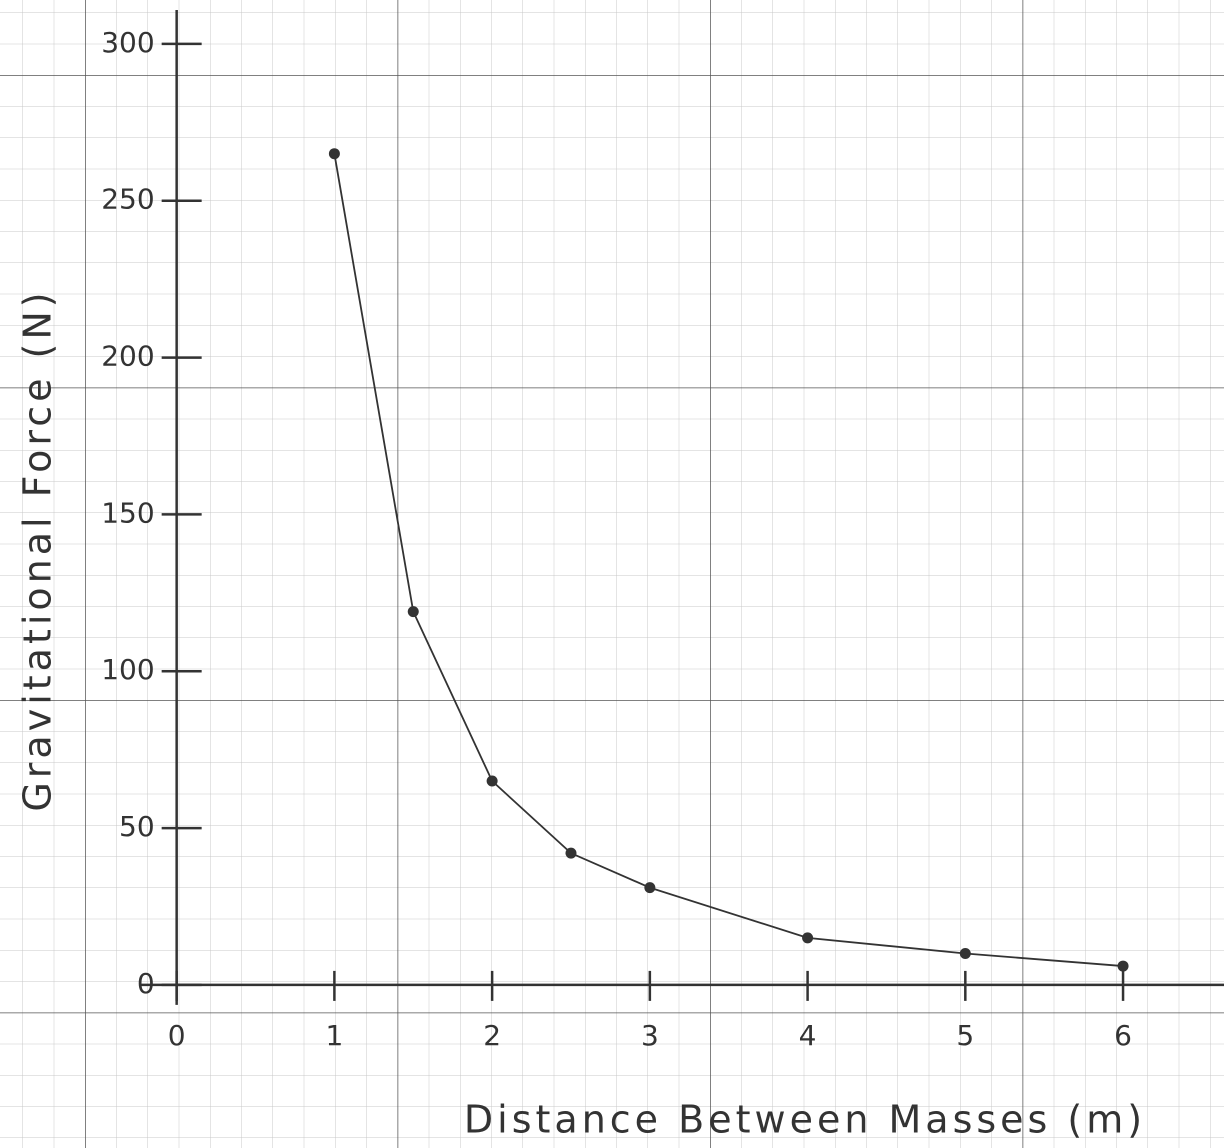 The width and height of the screenshot is (1224, 1148). I want to click on y-tick-label: 150, so click(127, 512).